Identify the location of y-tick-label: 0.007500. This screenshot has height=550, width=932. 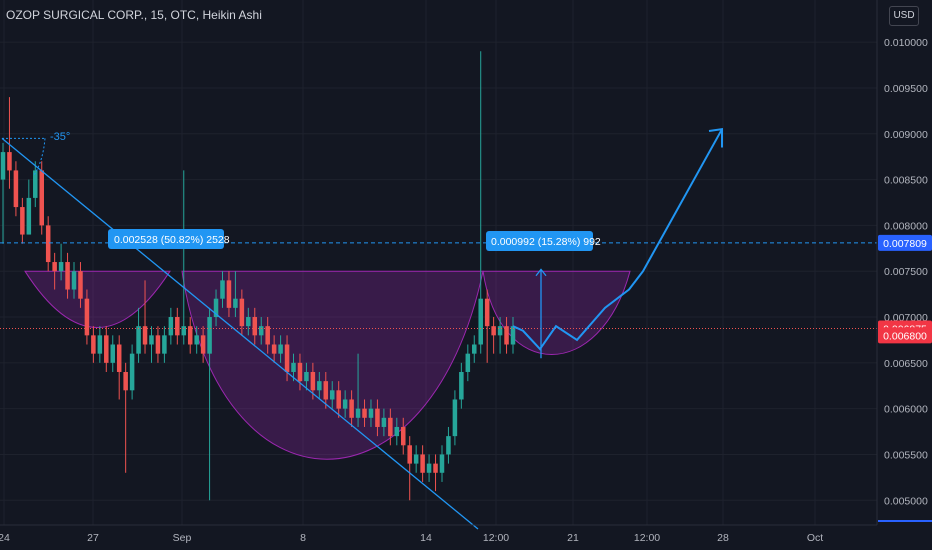
(906, 272).